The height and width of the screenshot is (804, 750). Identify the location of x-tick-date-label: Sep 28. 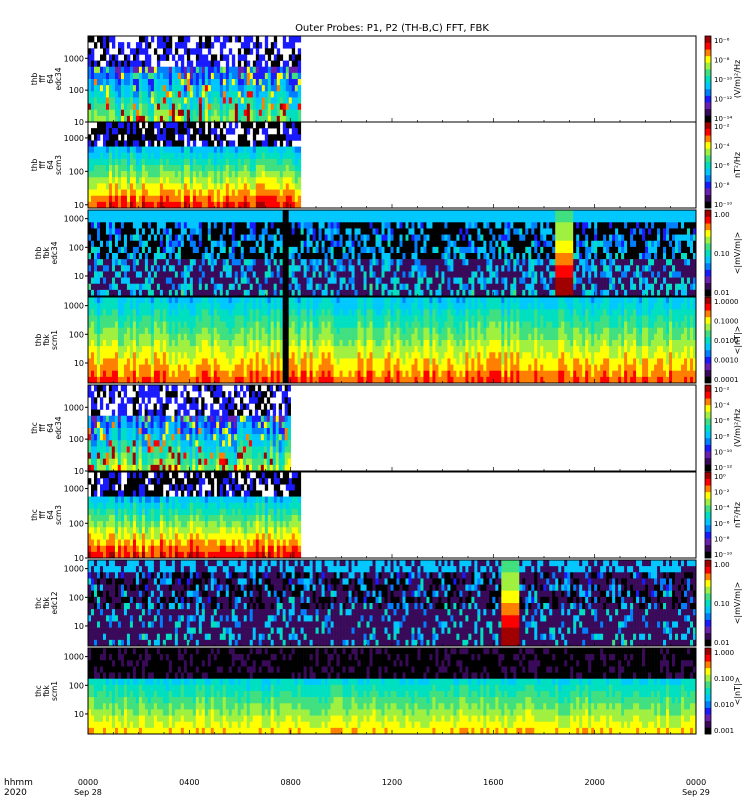
(88, 792).